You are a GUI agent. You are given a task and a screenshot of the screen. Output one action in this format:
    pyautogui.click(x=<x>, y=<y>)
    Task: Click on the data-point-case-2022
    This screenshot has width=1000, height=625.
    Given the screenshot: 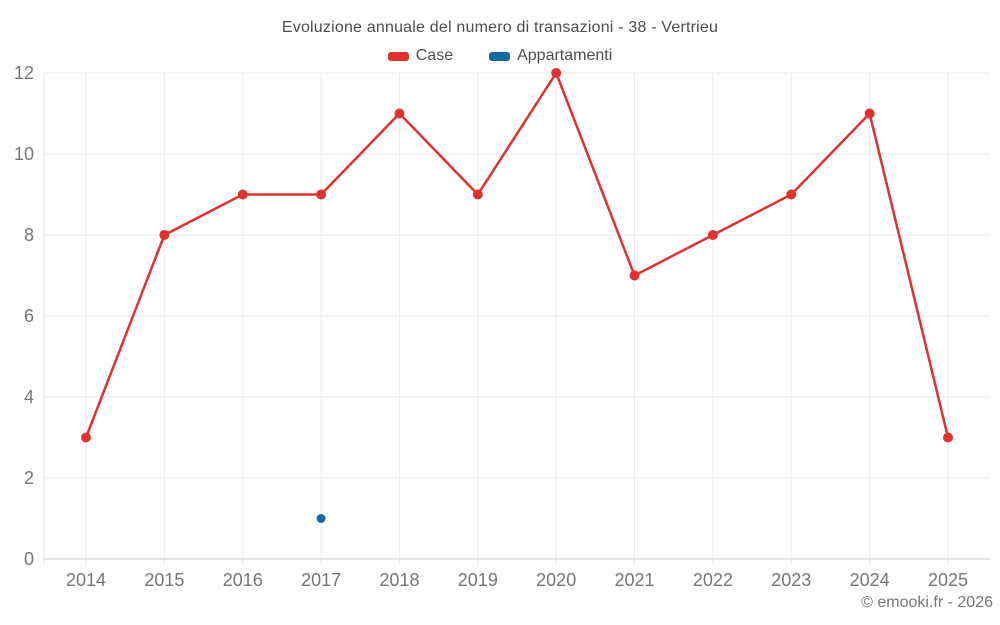 What is the action you would take?
    pyautogui.click(x=712, y=235)
    